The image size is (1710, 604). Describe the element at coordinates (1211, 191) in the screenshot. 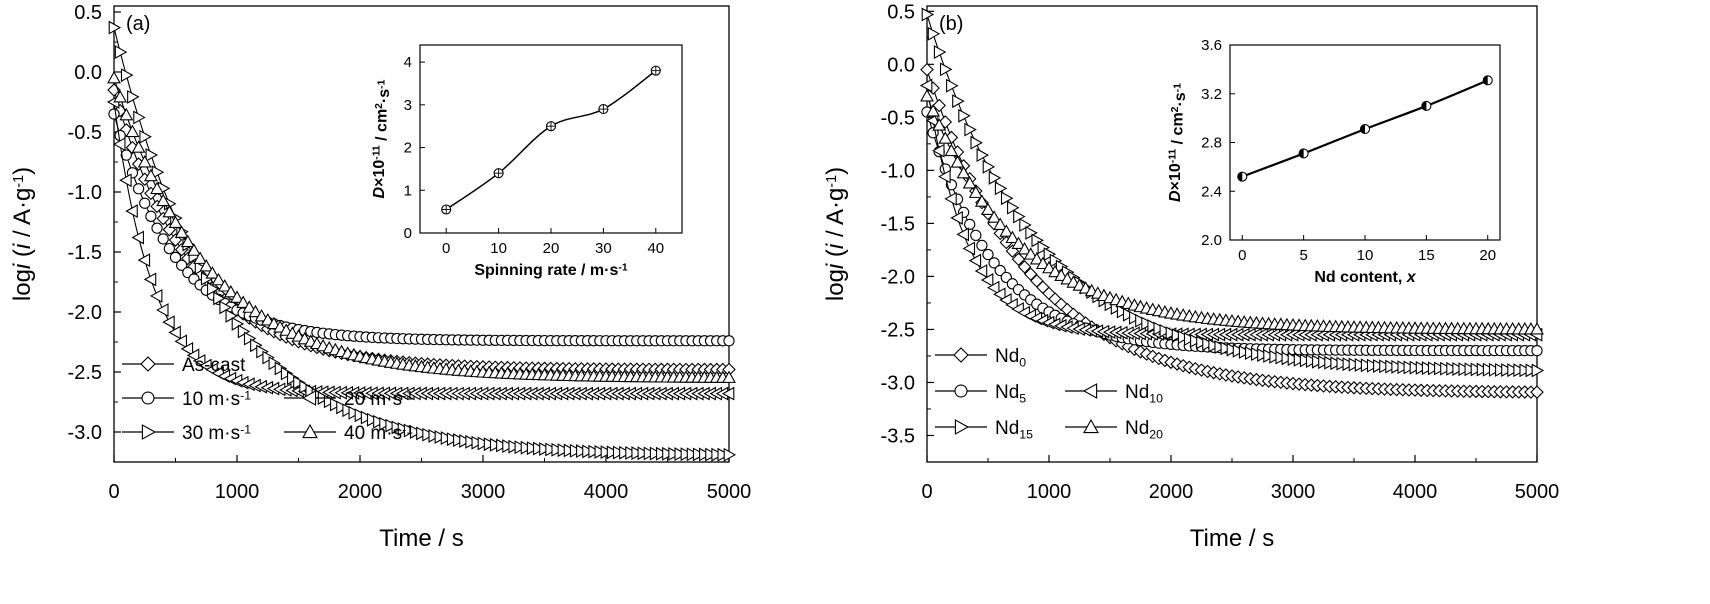

I see `inset-y-tick-label: 2.4` at that location.